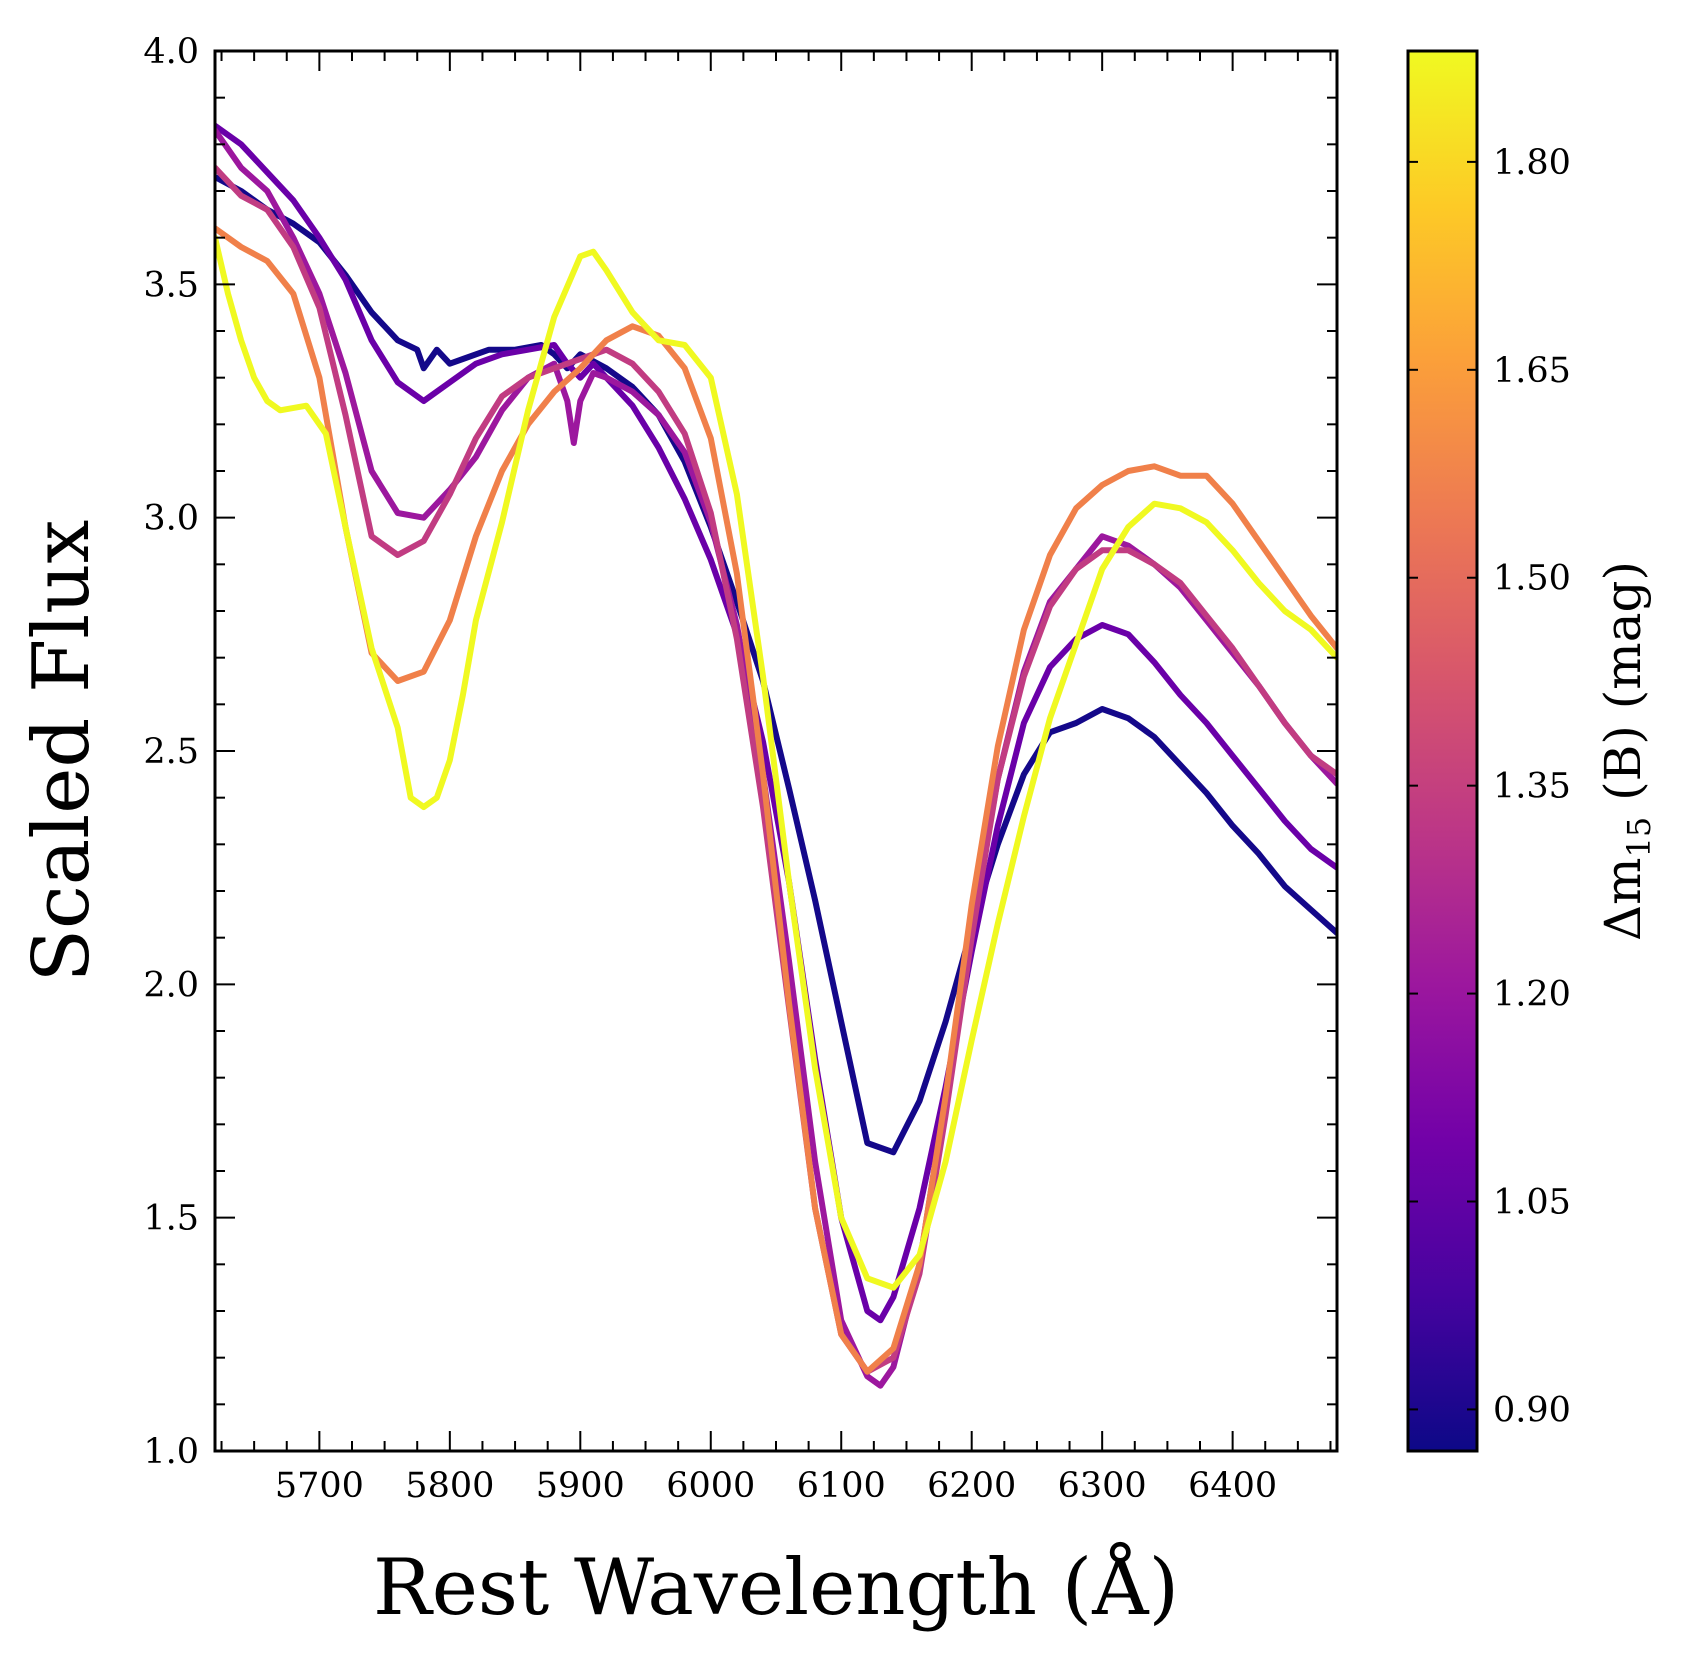 Image resolution: width=1696 pixels, height=1656 pixels. I want to click on y-tick-label: 2.0, so click(171, 985).